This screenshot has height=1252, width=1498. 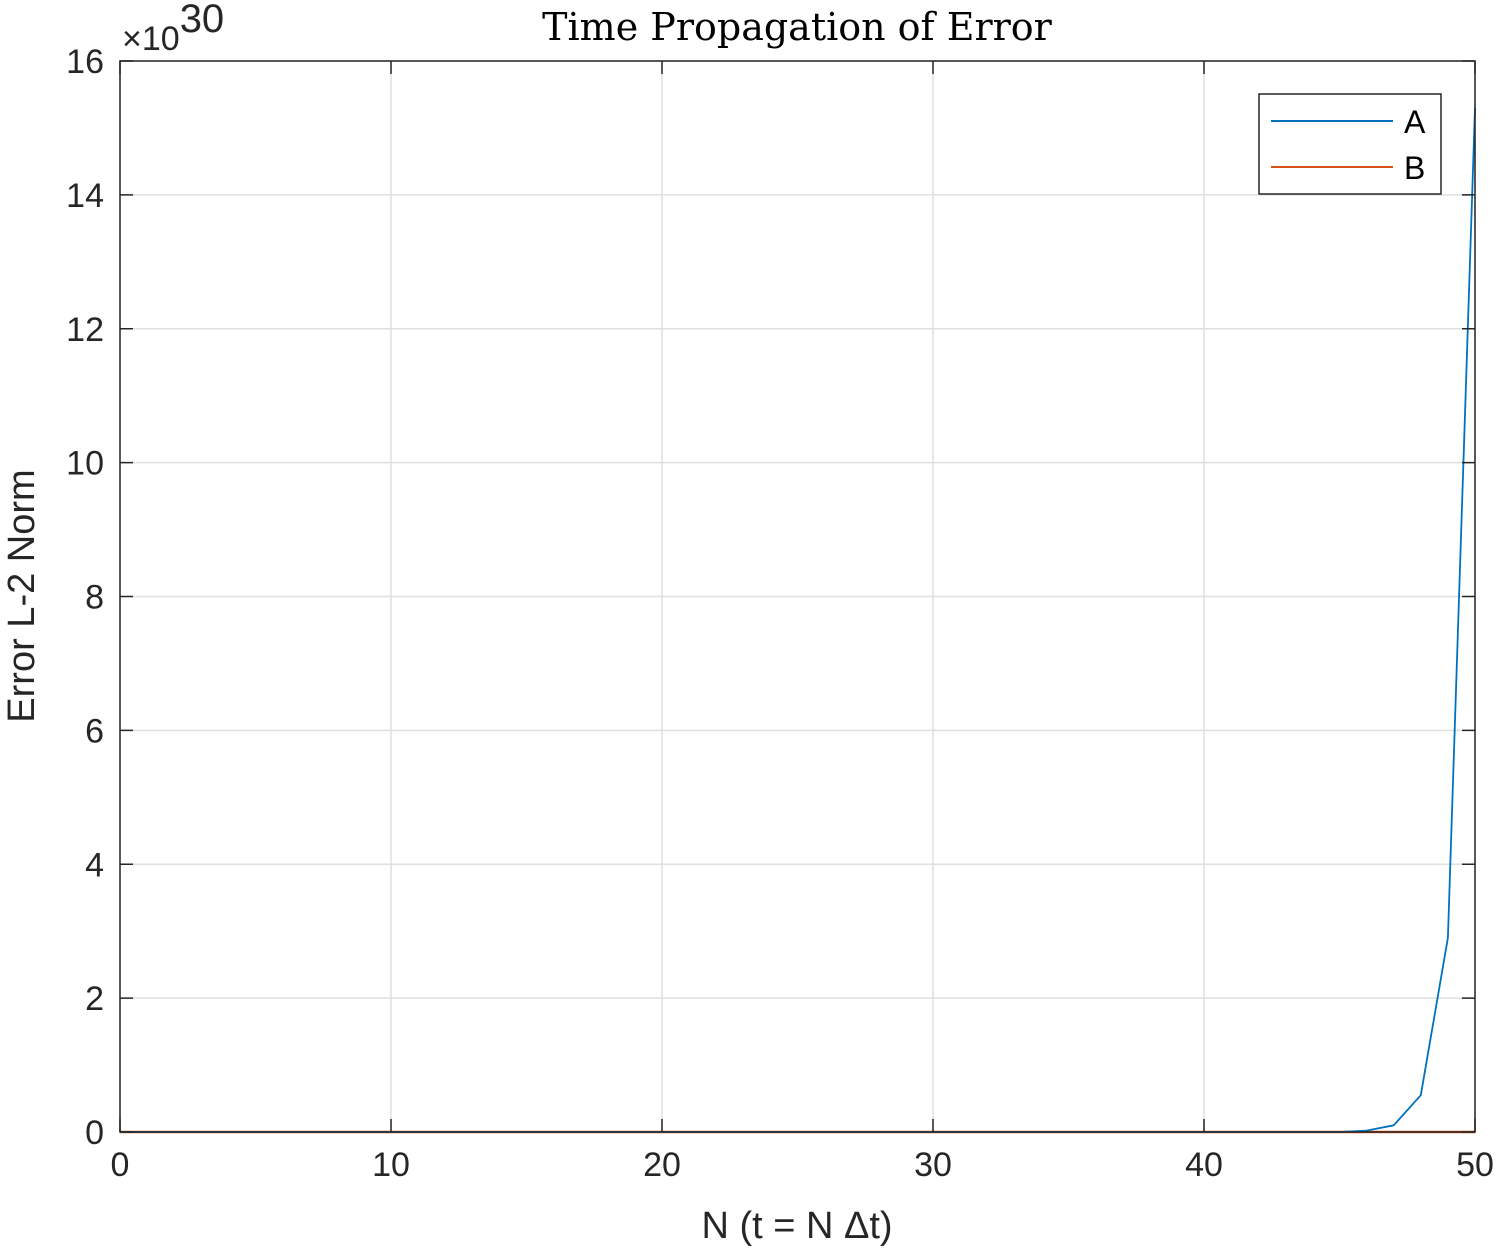 What do you see at coordinates (22, 595) in the screenshot?
I see `y-axis-label: Error L-2 Norm` at bounding box center [22, 595].